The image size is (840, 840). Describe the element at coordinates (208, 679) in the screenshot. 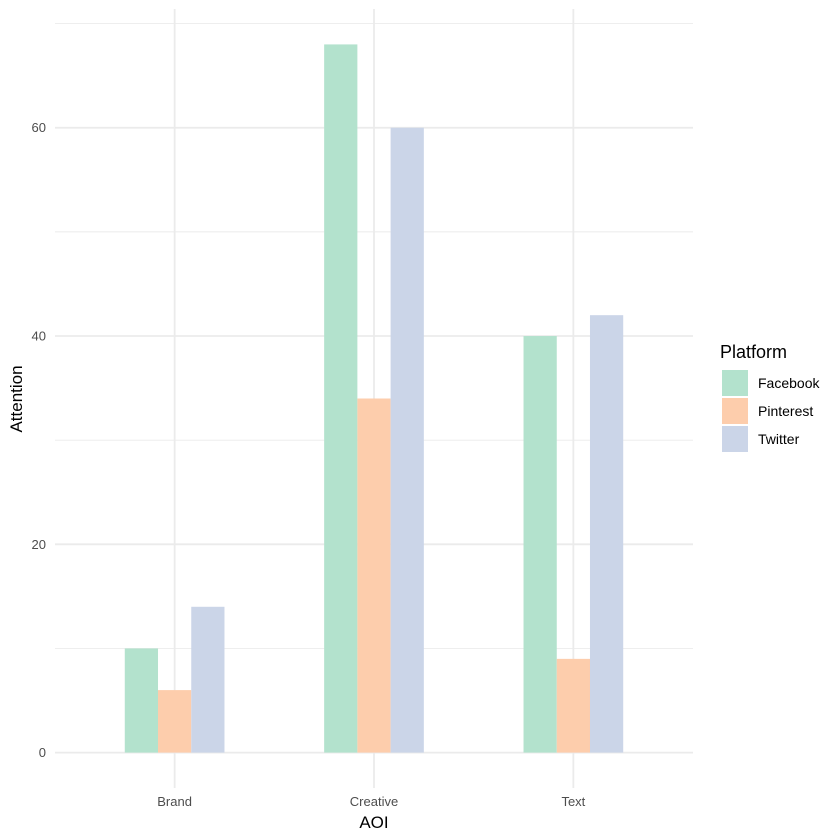

I see `bar-twitter-brand` at that location.